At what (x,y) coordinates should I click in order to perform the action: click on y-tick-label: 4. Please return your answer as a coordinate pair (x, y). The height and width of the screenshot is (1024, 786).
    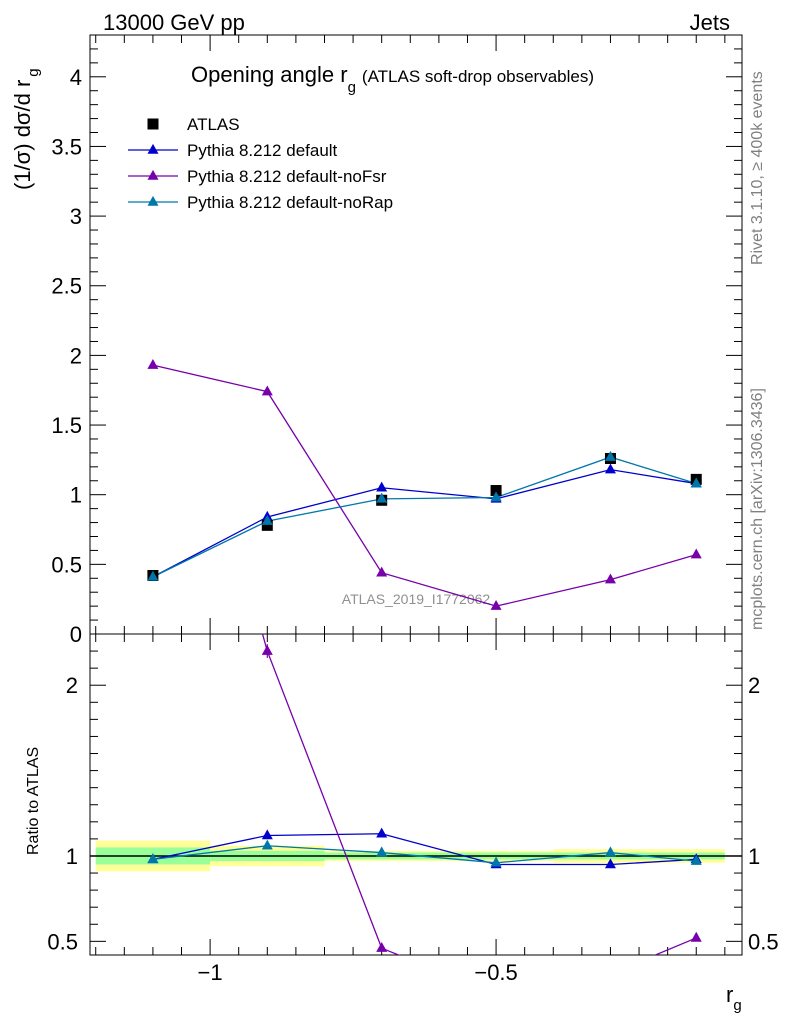
    Looking at the image, I should click on (76, 77).